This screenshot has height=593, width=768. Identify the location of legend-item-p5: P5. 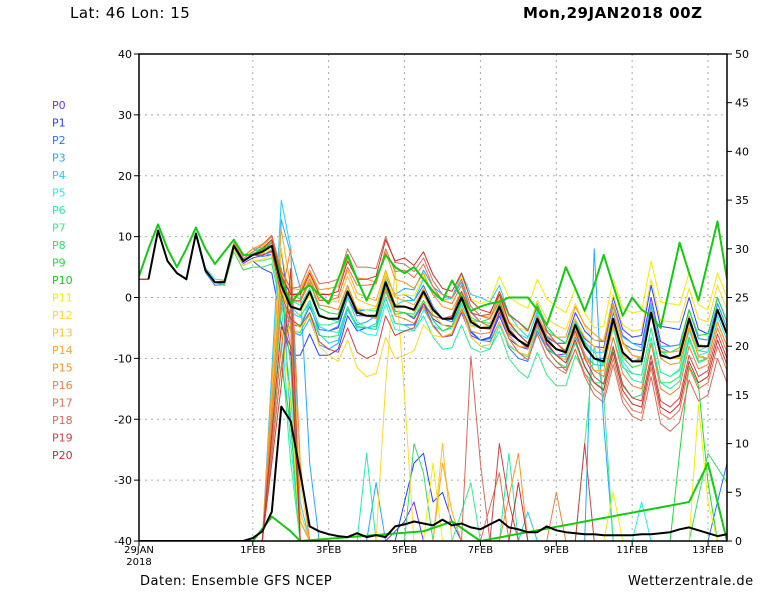
(59, 193).